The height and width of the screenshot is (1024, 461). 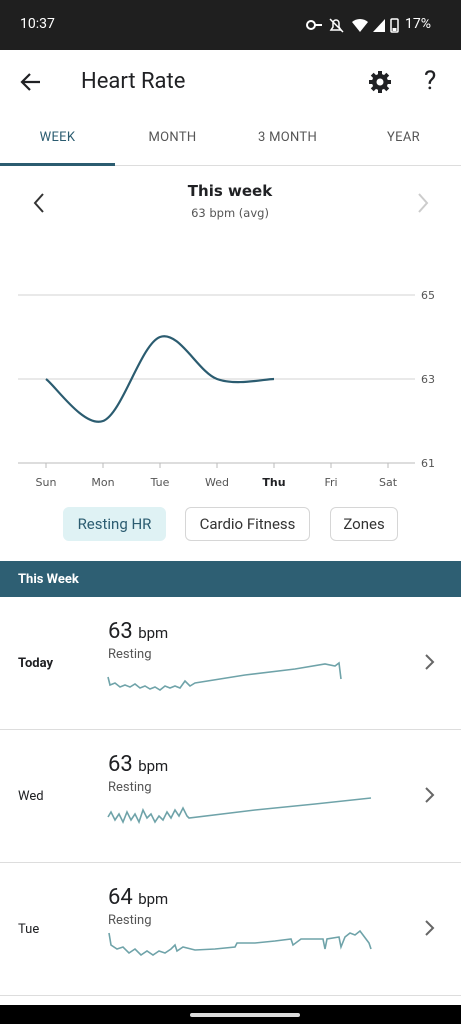 I want to click on chart-title: This week, so click(x=230, y=191).